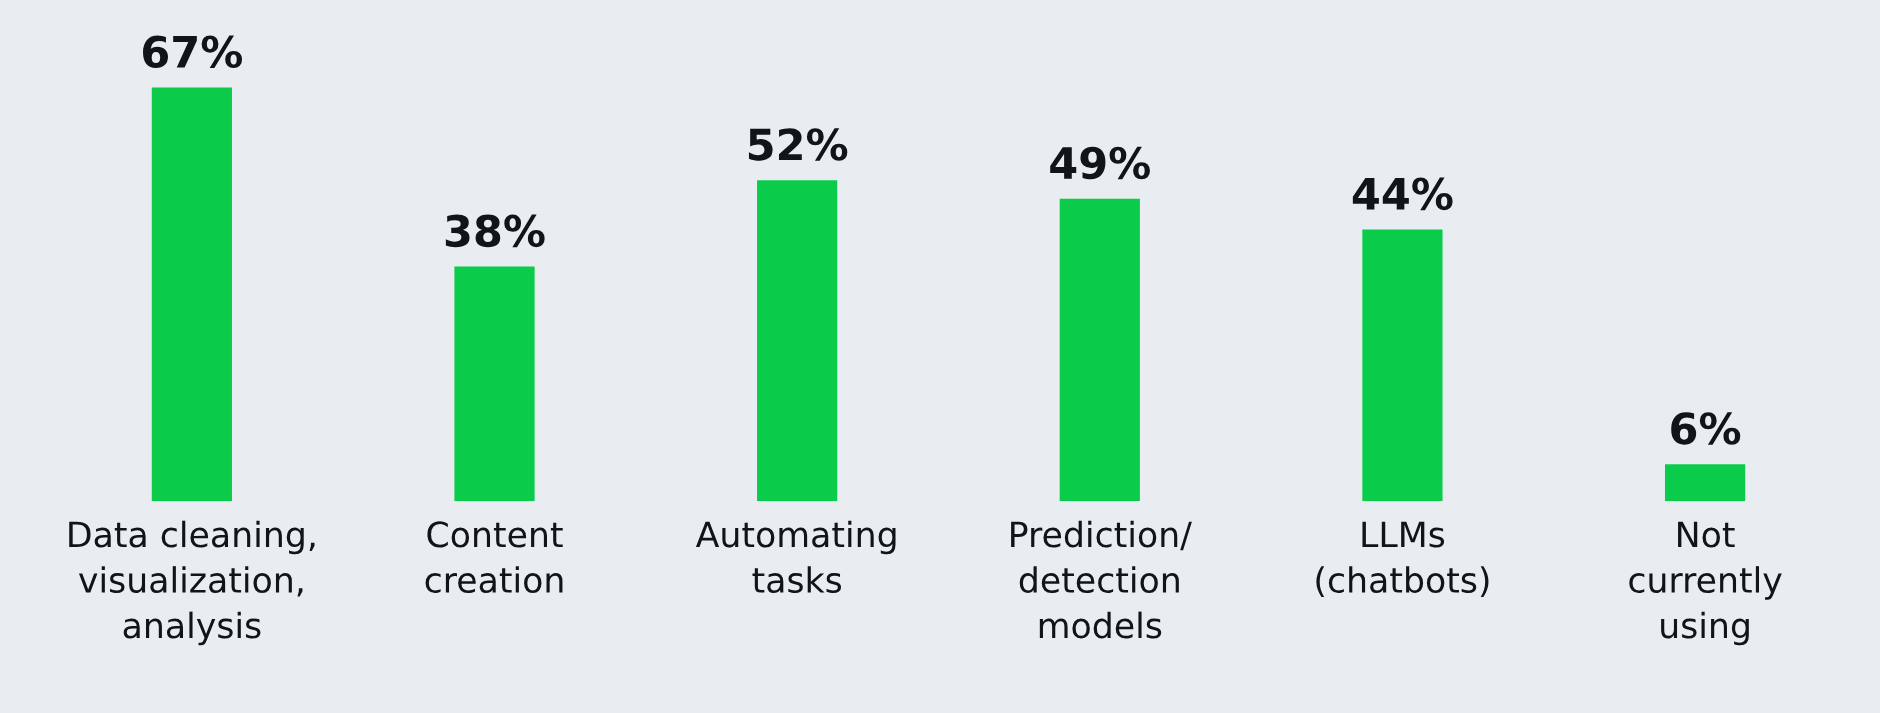 This screenshot has height=713, width=1880. I want to click on x-tick-label: LLMs (chatbots), so click(1402, 559).